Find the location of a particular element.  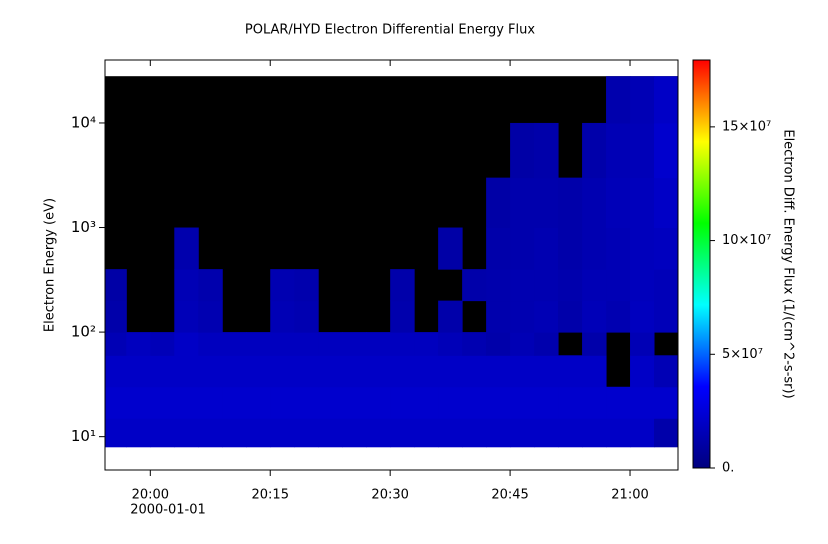

x-date-label: 2000-01-01 is located at coordinates (168, 510).